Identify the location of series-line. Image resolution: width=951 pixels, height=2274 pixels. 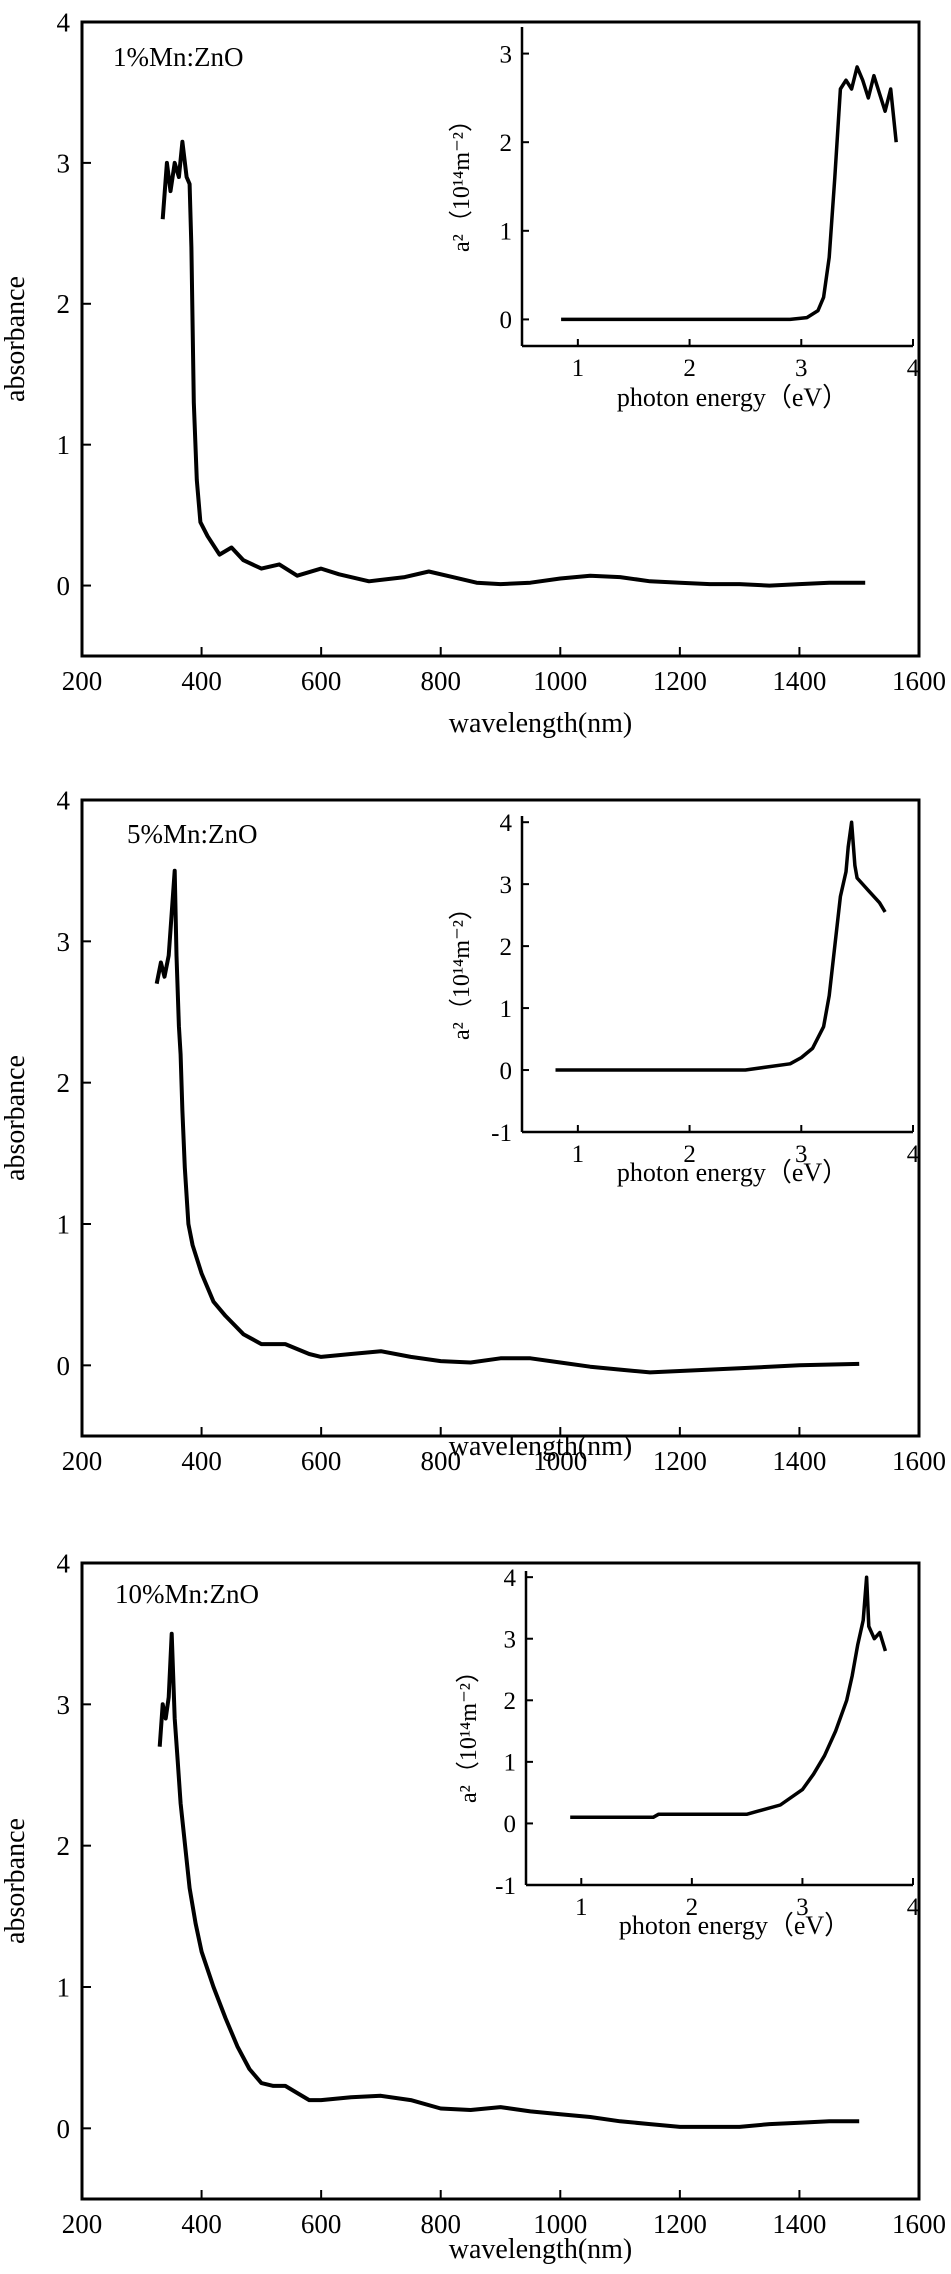
(513, 363).